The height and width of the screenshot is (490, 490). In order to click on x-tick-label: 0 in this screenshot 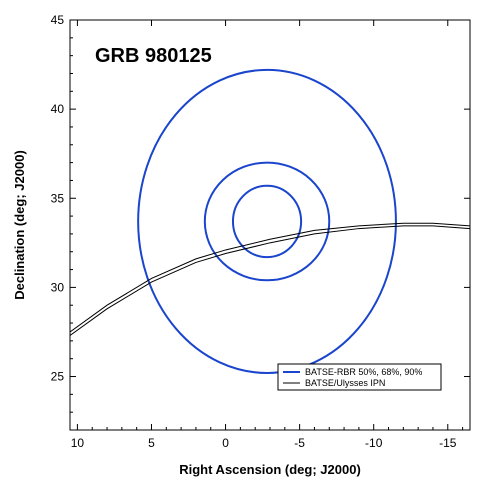, I will do `click(225, 443)`.